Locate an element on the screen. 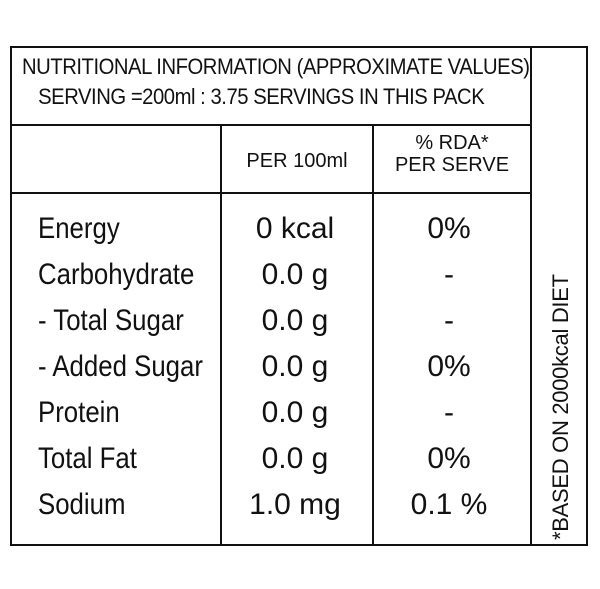  footnote-divider is located at coordinates (531, 297).